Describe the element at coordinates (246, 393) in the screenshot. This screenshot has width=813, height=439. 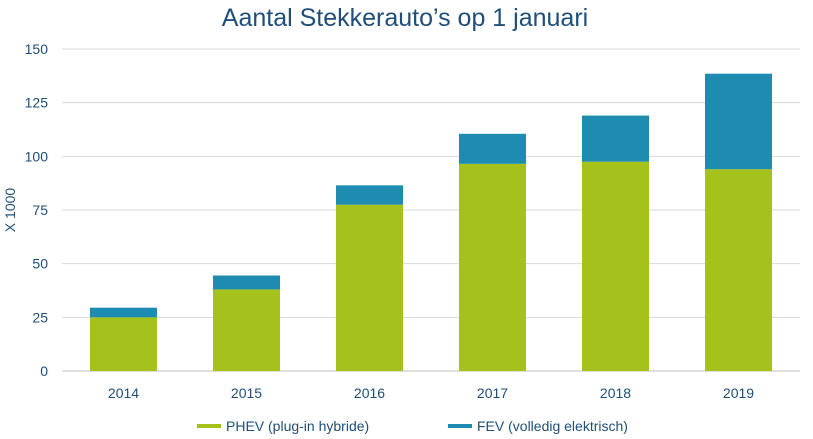
I see `x-tick-label: 2015` at that location.